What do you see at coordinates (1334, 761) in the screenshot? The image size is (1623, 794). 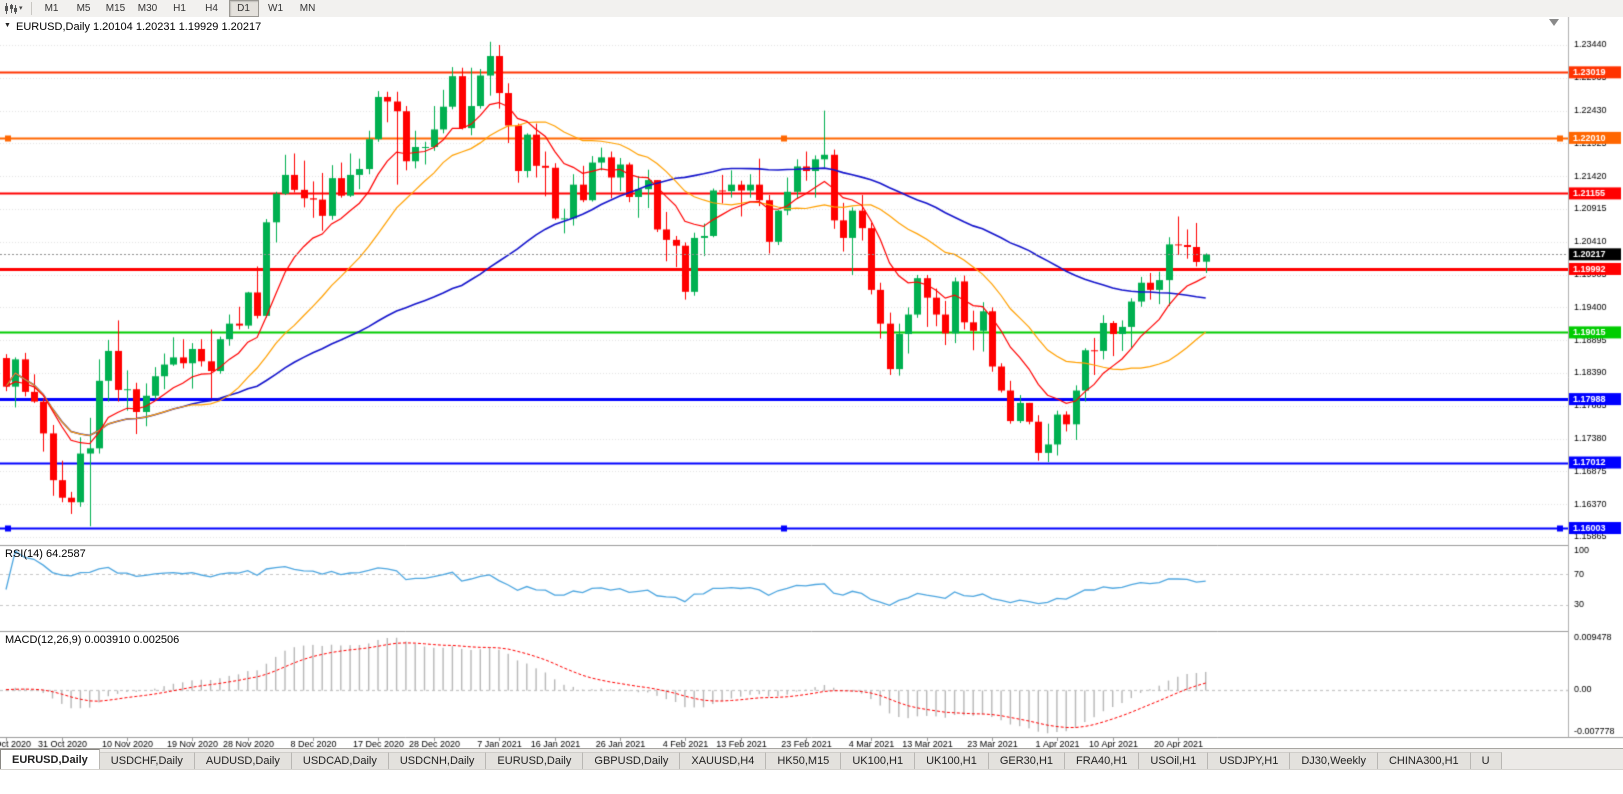 I see `chart-tab-dj30-weekly: DJ30,Weekly` at bounding box center [1334, 761].